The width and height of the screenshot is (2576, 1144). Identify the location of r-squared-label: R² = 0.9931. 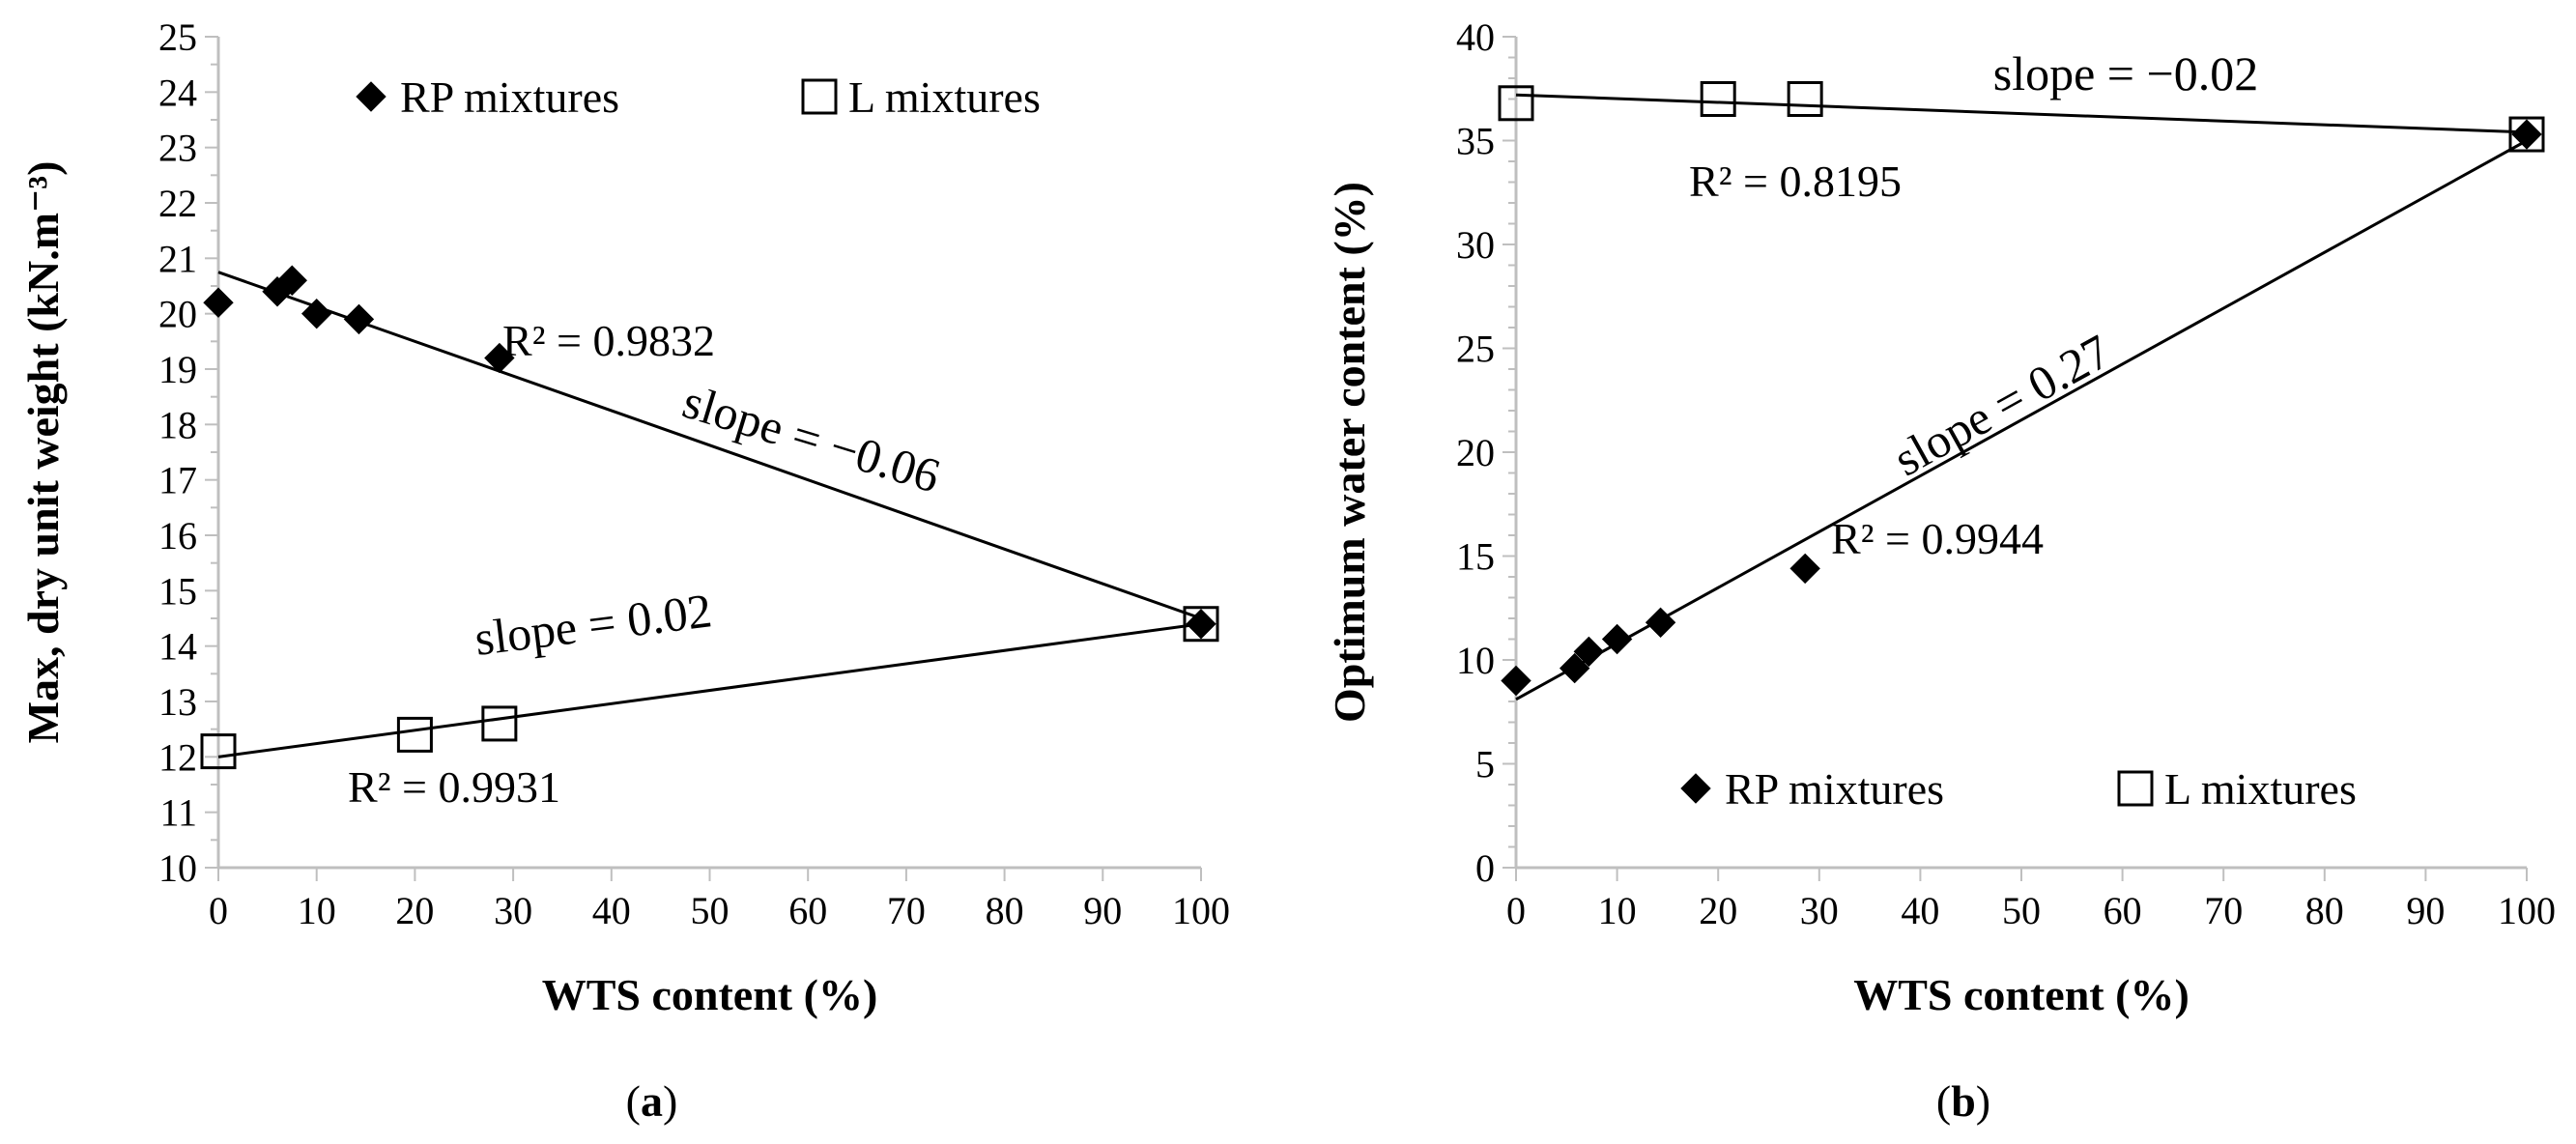
(454, 787).